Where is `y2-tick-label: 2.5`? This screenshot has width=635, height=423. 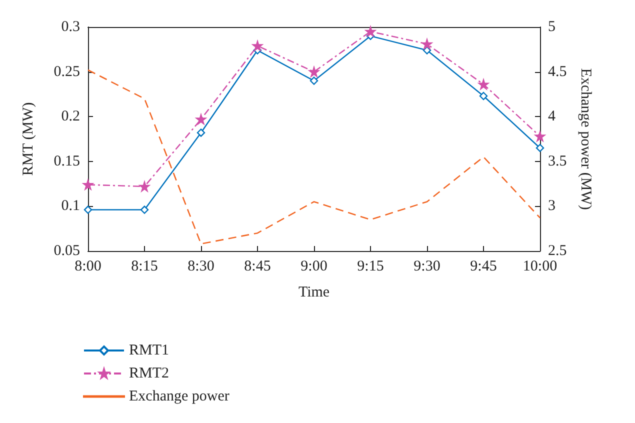
y2-tick-label: 2.5 is located at coordinates (557, 251).